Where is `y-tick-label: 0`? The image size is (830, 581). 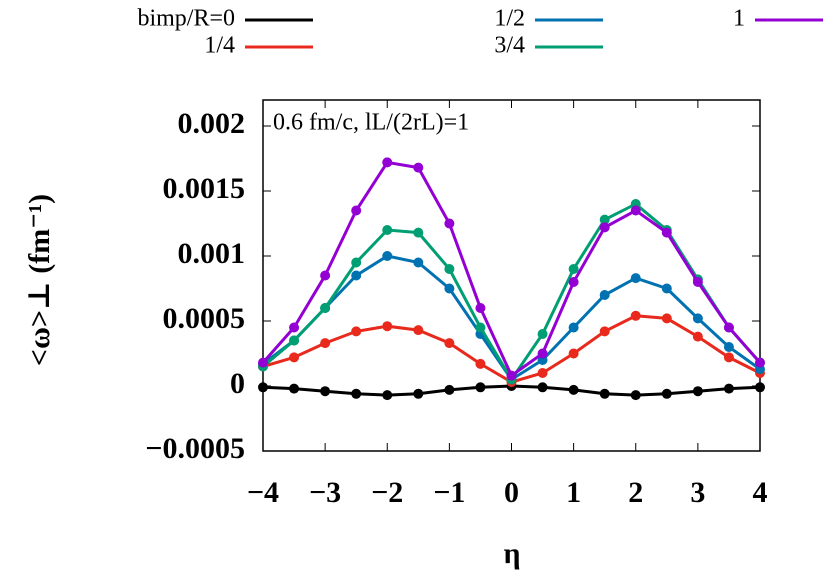
y-tick-label: 0 is located at coordinates (237, 383).